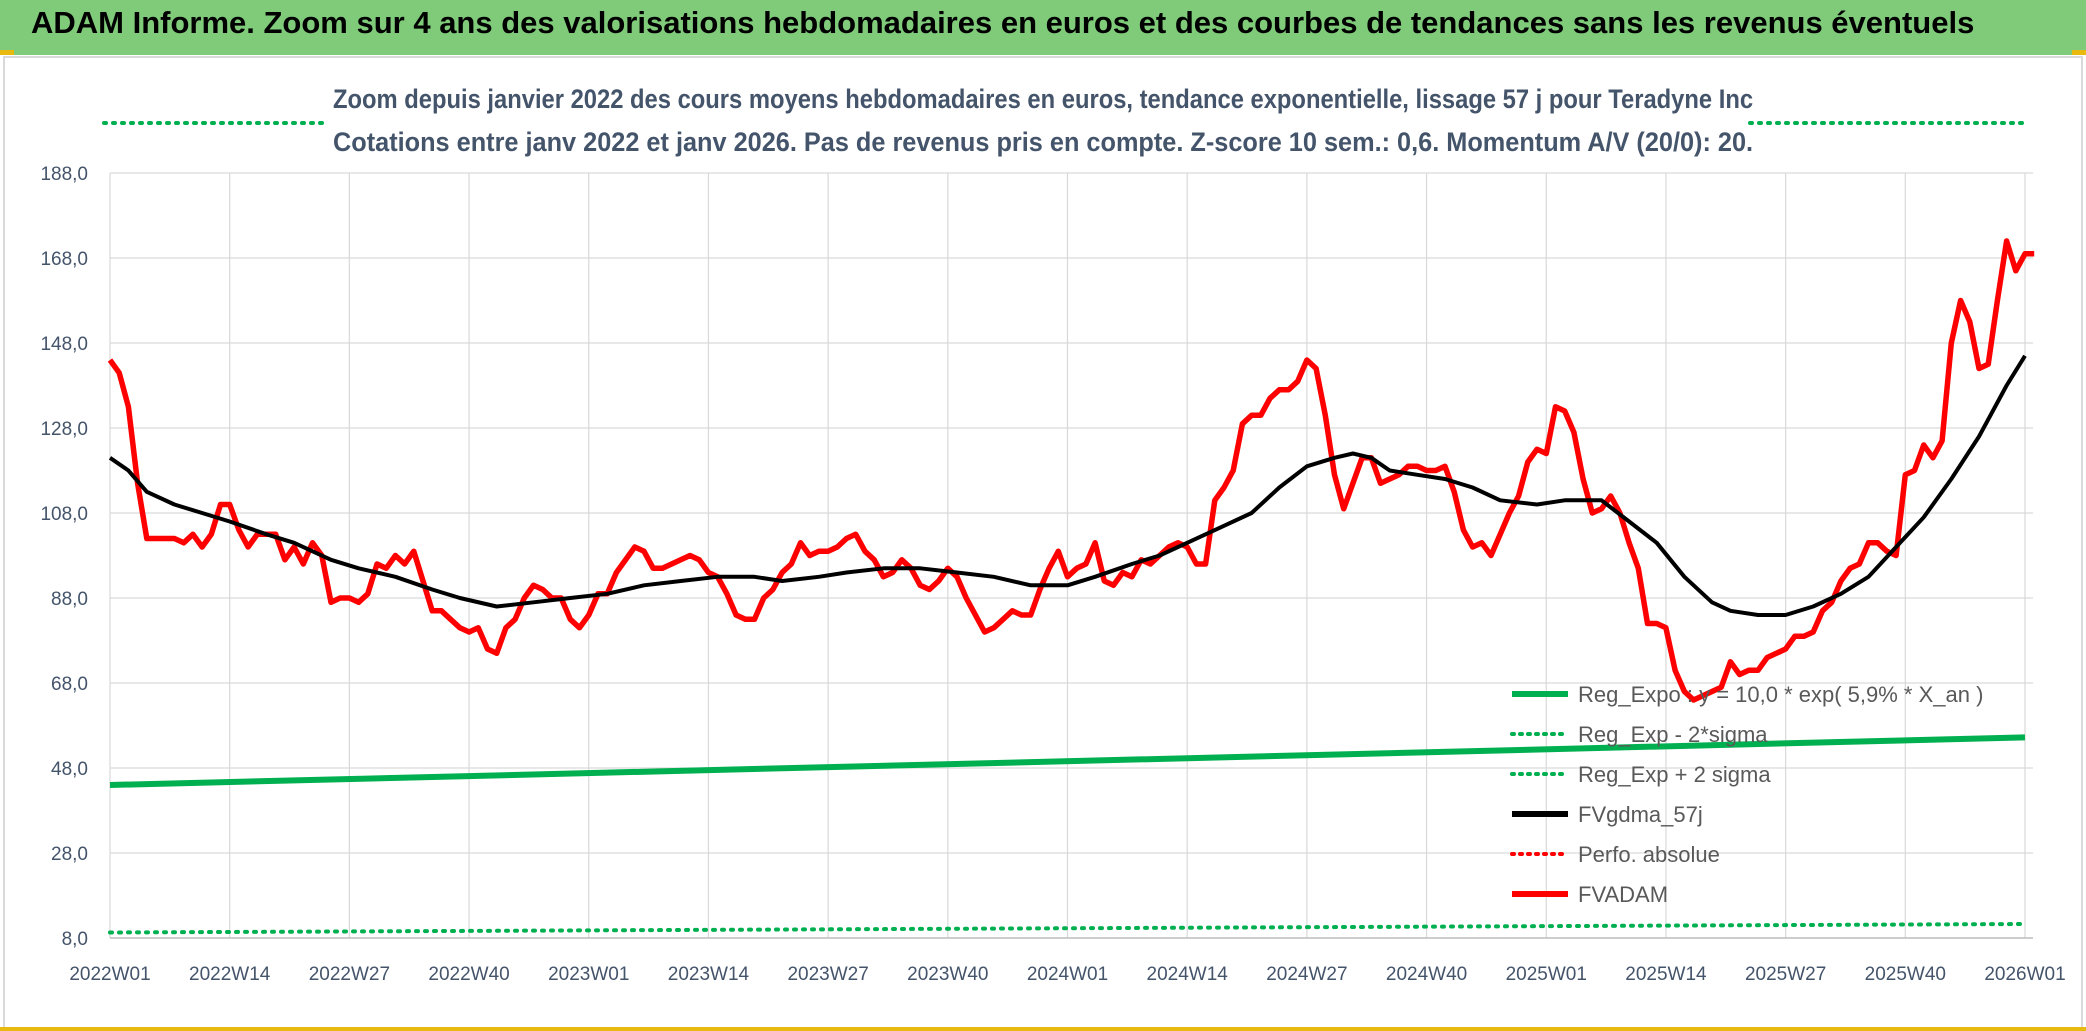  Describe the element at coordinates (1306, 974) in the screenshot. I see `x-tick-label: 2024W27` at that location.